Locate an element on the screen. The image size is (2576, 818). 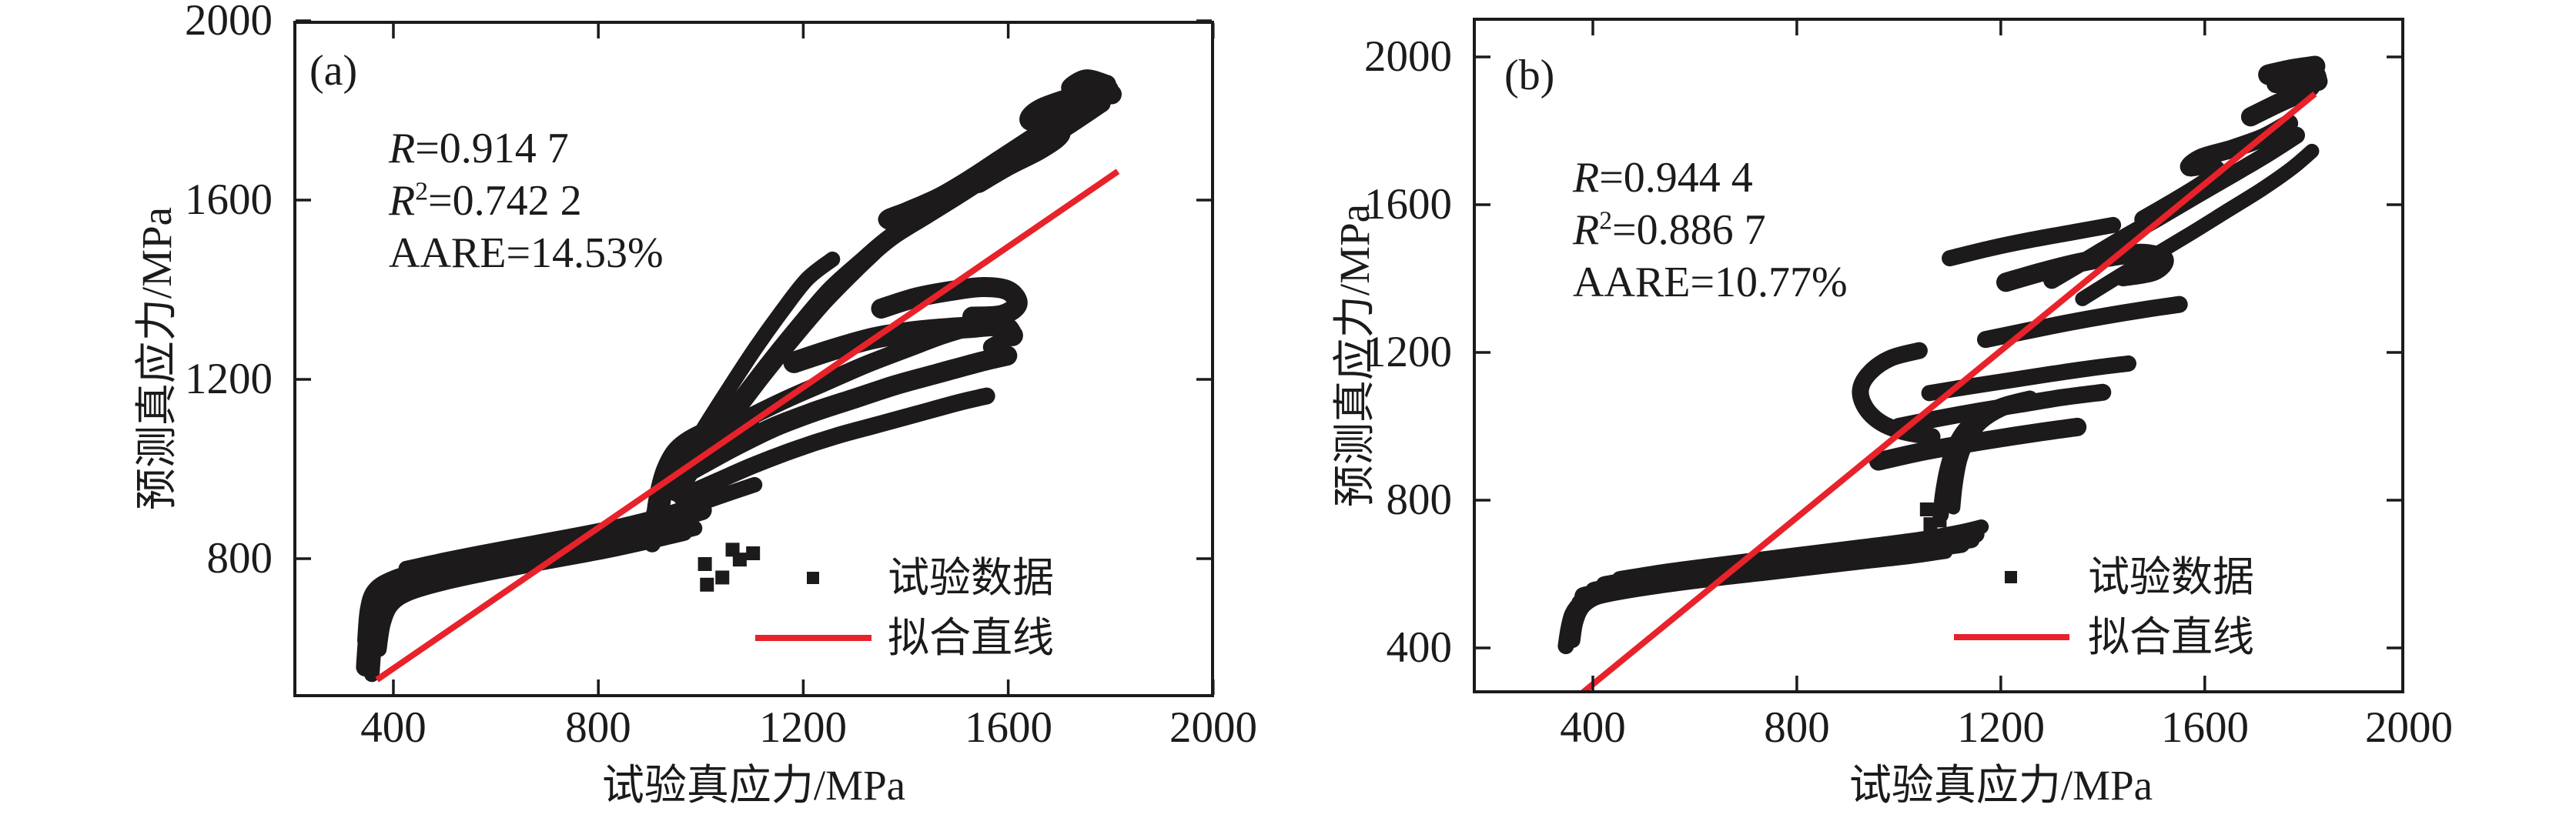
stat-r2: R2=0.886 7 is located at coordinates (1669, 230).